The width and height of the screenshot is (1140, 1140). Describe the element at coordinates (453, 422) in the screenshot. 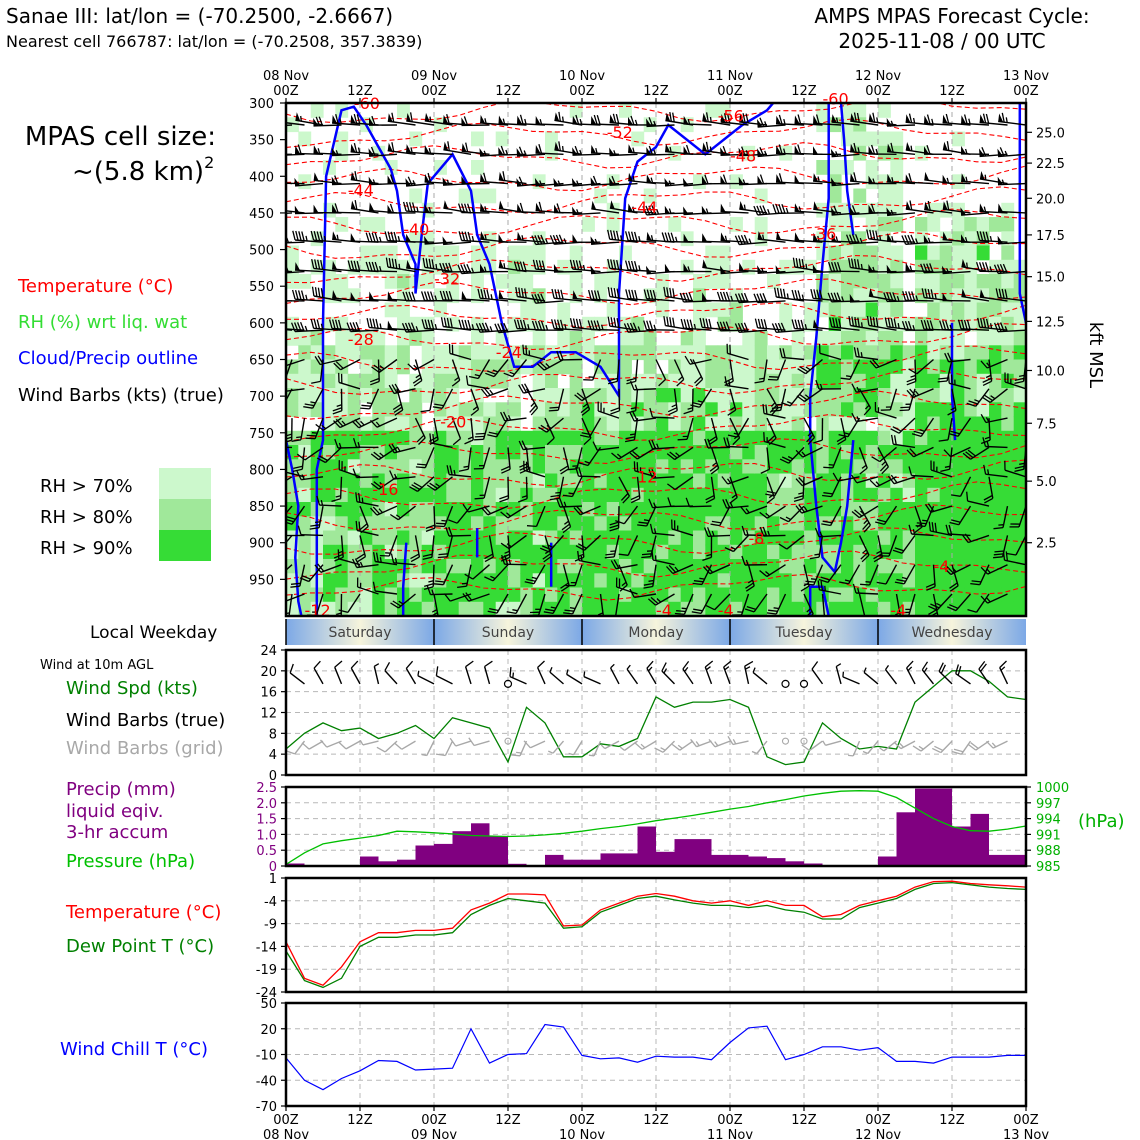

I see `isotherm-label: -20` at that location.